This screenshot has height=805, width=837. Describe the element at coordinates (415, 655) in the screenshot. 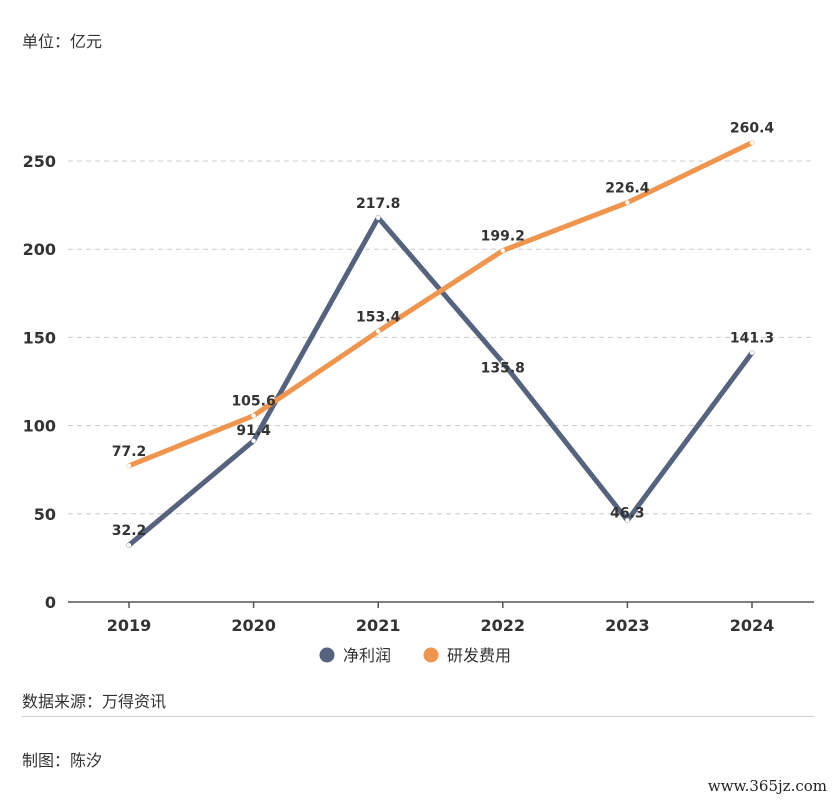

I see `legend: 净利润 研发费用` at that location.